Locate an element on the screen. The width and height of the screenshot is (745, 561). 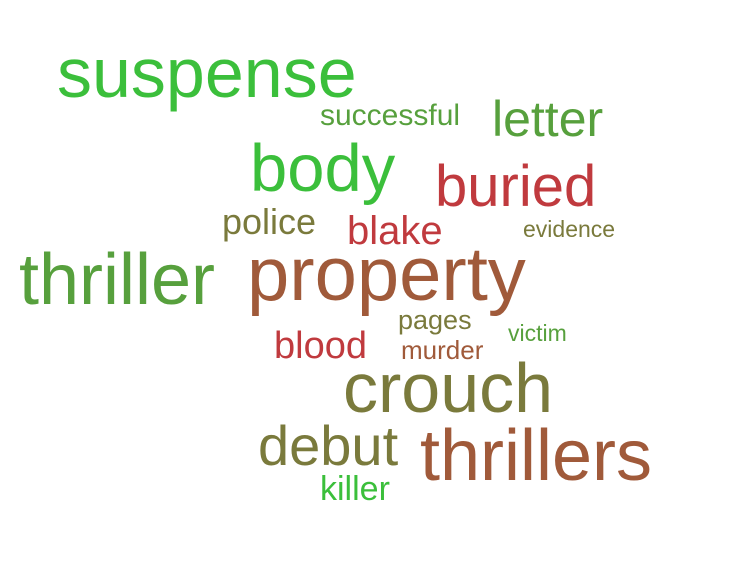
word-suspense: suspense is located at coordinates (207, 73).